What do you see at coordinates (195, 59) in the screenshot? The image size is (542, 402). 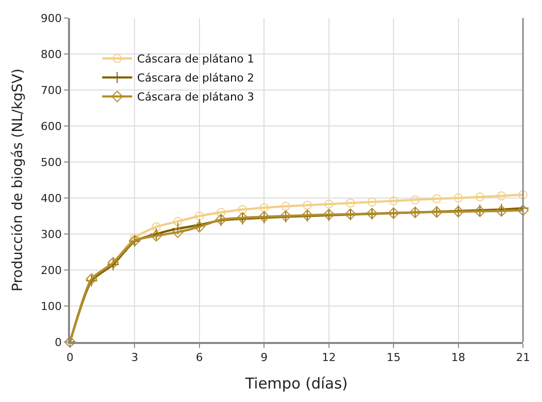 I see `legend-label: Cáscara de plátano 1` at bounding box center [195, 59].